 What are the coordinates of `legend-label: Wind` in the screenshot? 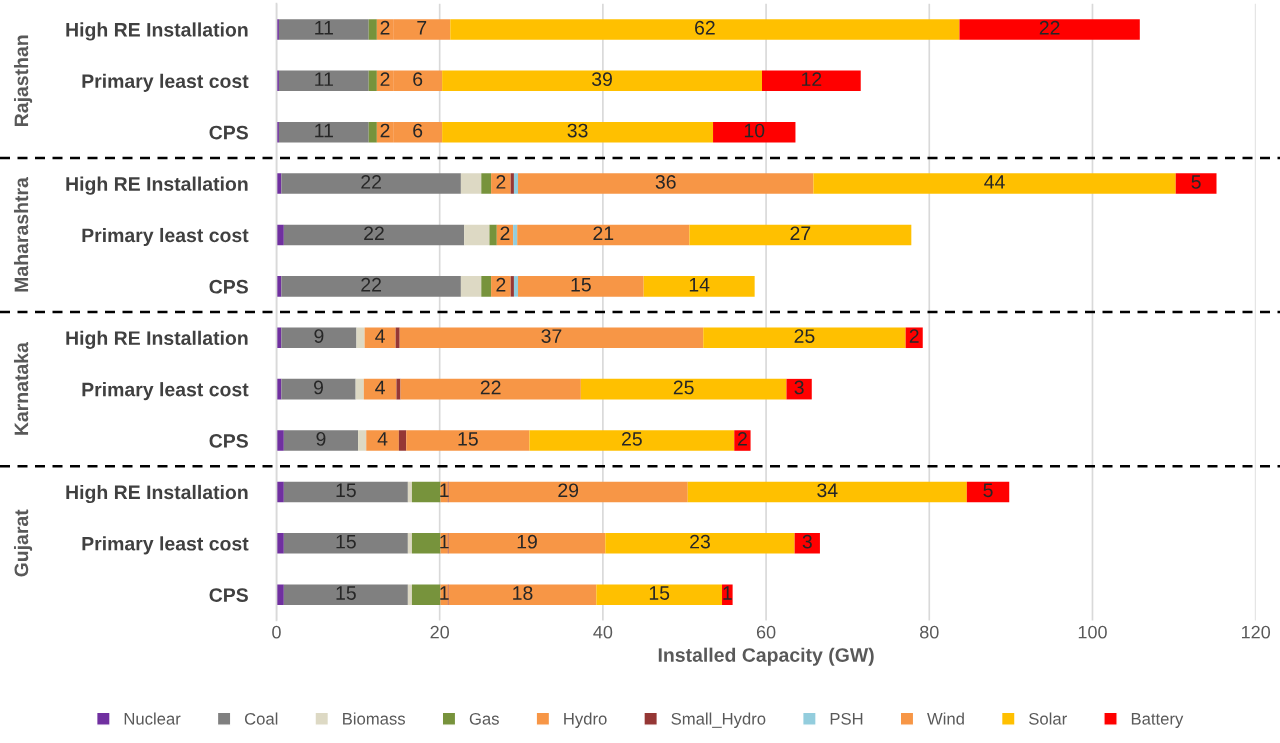 It's located at (945, 718).